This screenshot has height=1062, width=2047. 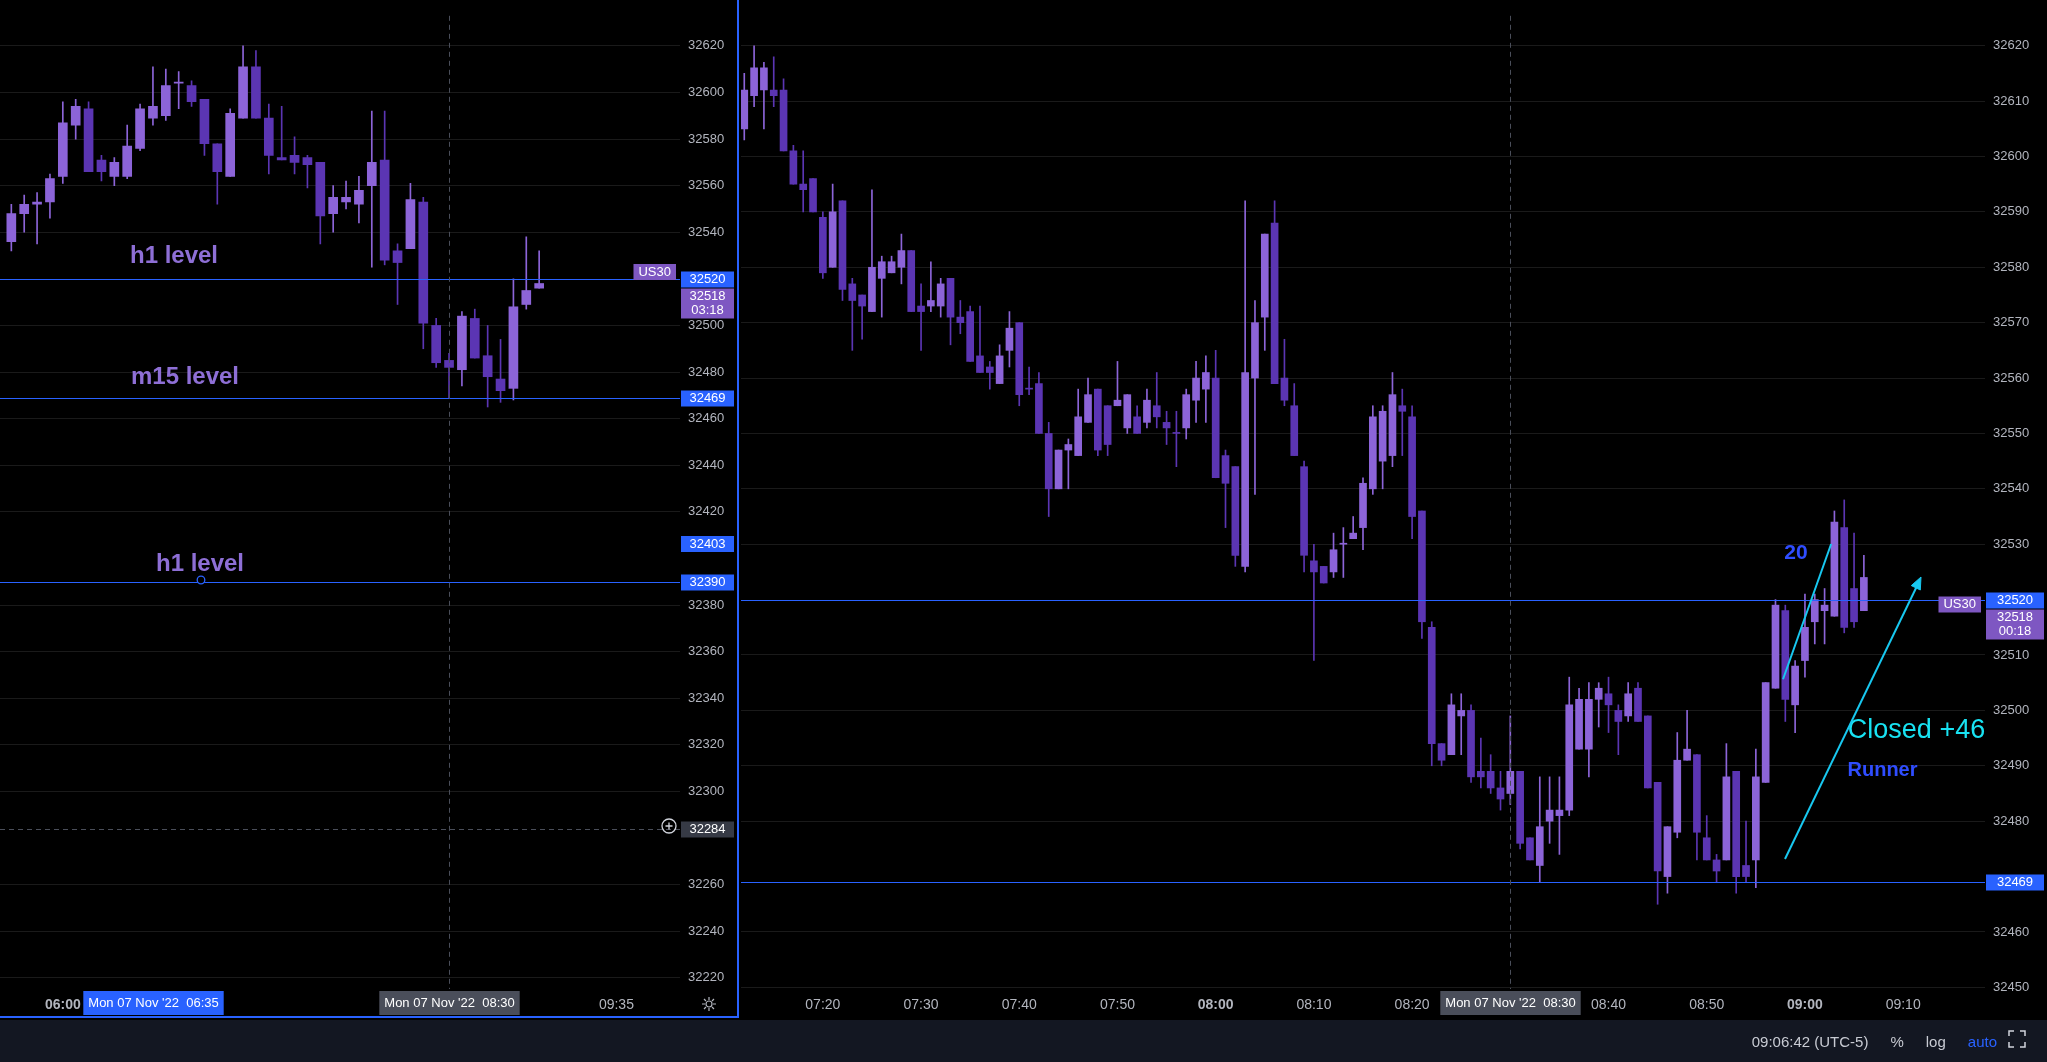 I want to click on x-tick-label: 08:50, so click(x=1707, y=1004).